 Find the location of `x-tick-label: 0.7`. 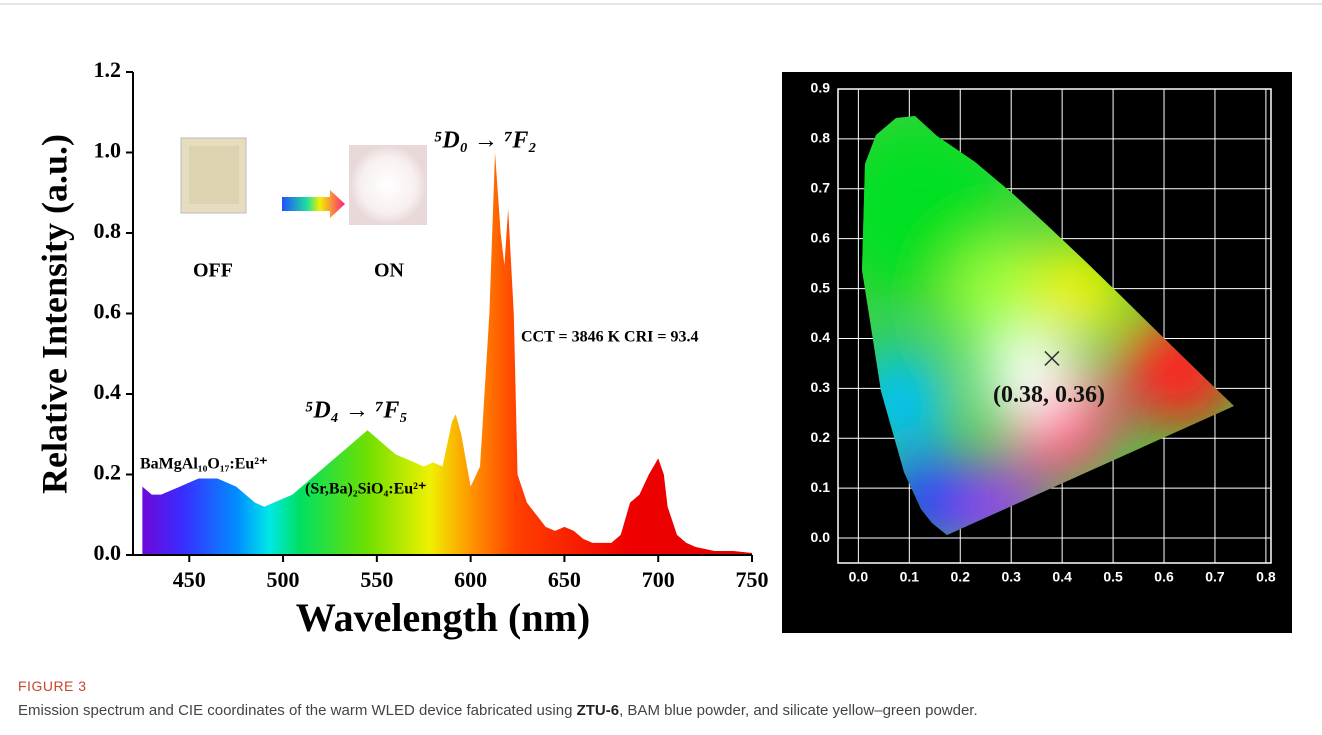

x-tick-label: 0.7 is located at coordinates (1215, 577).